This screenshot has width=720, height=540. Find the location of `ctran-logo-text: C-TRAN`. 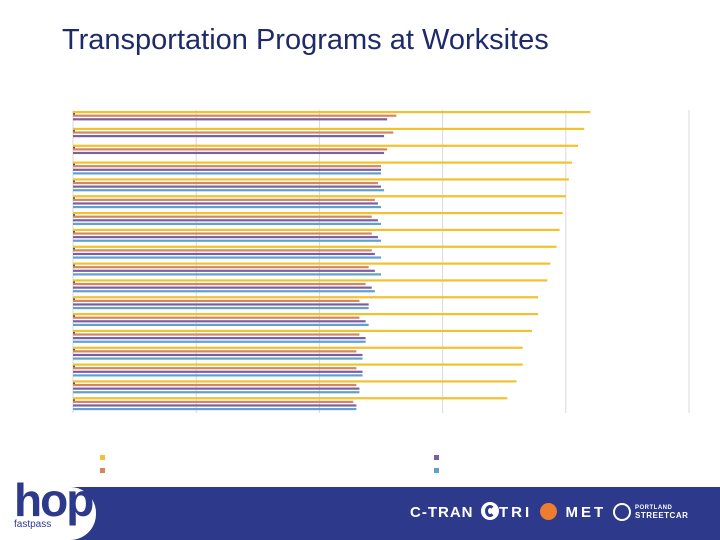

ctran-logo-text: C-TRAN is located at coordinates (442, 512).